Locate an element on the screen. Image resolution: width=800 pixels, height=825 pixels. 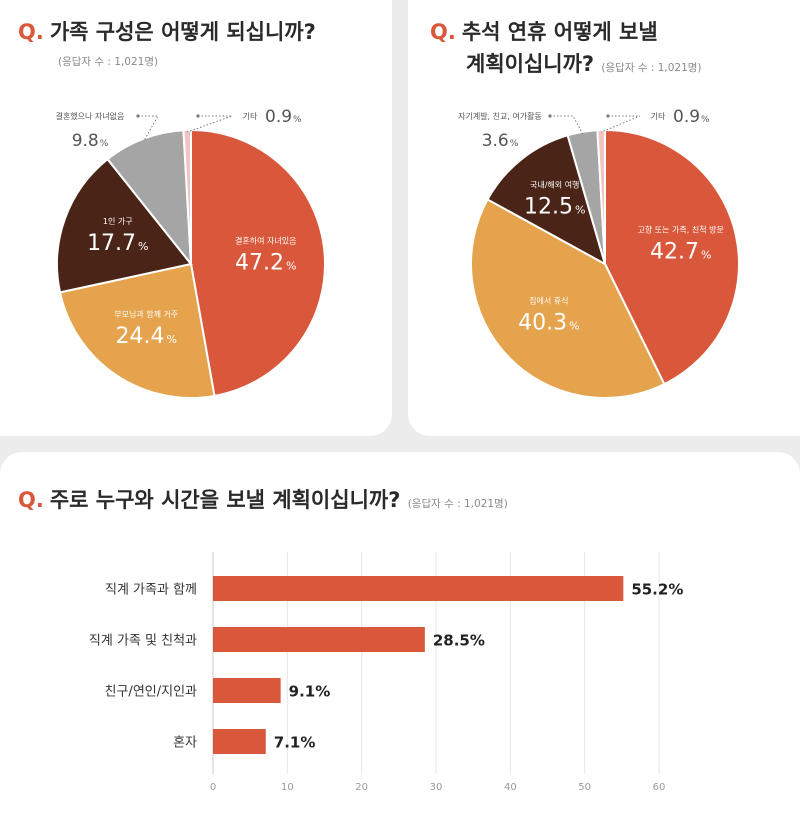
company-tick-1: 10 is located at coordinates (287, 787).